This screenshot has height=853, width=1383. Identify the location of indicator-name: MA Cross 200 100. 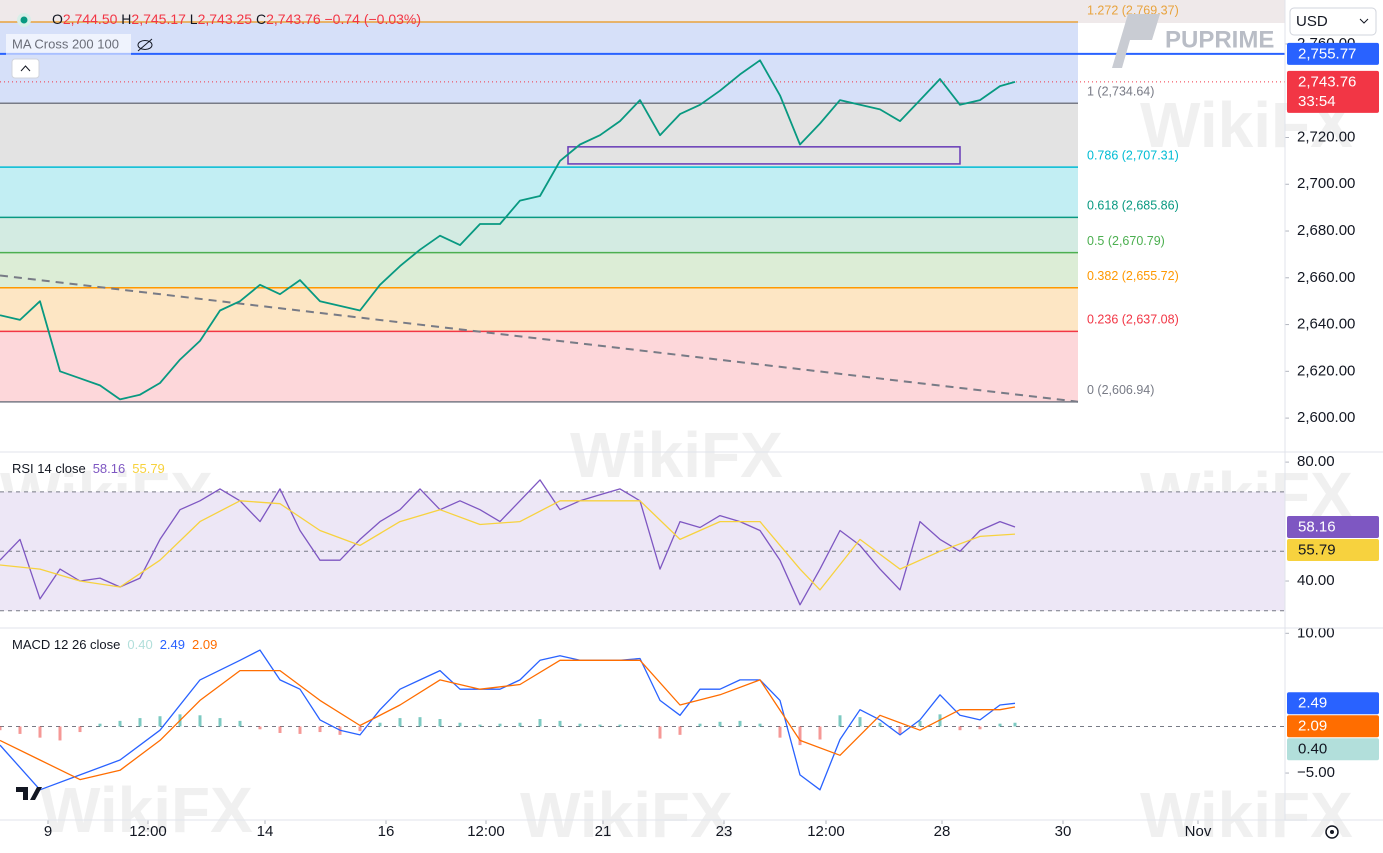
(65, 43).